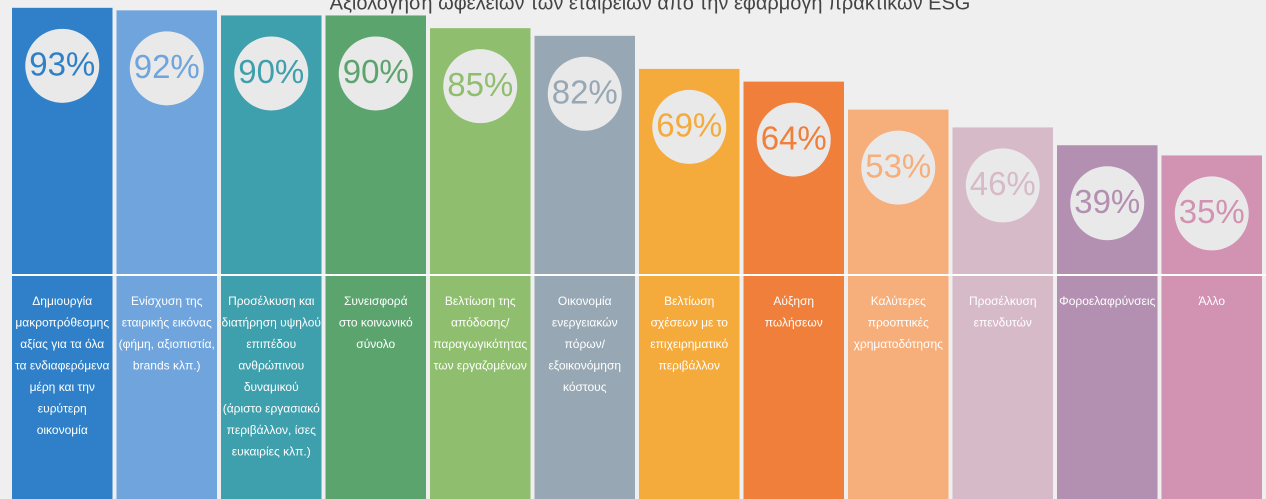 Image resolution: width=1266 pixels, height=499 pixels. Describe the element at coordinates (689, 366) in the screenshot. I see `category-label: περιβάλλον` at that location.